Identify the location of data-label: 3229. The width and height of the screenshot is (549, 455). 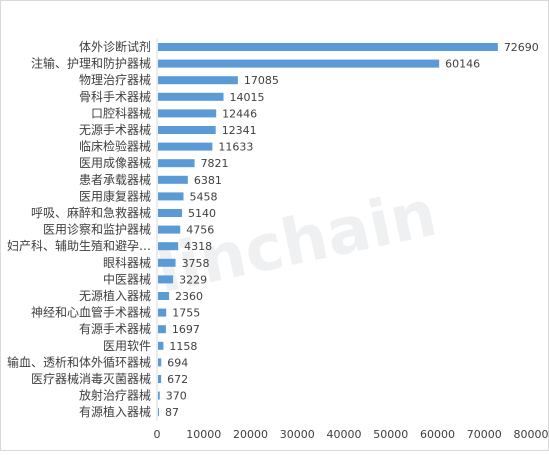
(193, 279).